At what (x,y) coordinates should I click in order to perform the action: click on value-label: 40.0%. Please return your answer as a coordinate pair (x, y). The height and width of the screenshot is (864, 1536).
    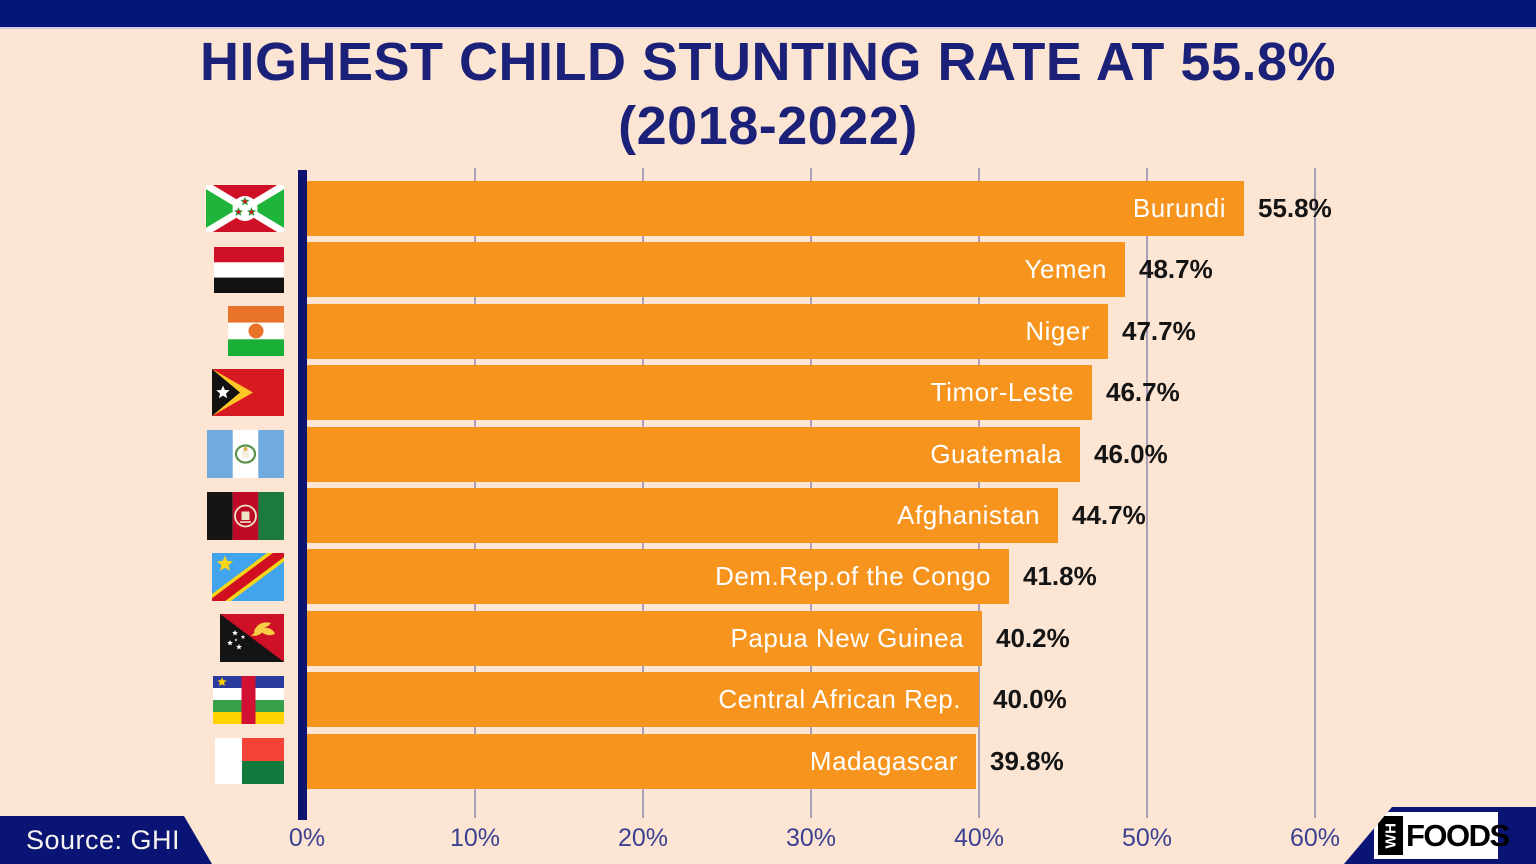
    Looking at the image, I should click on (1030, 699).